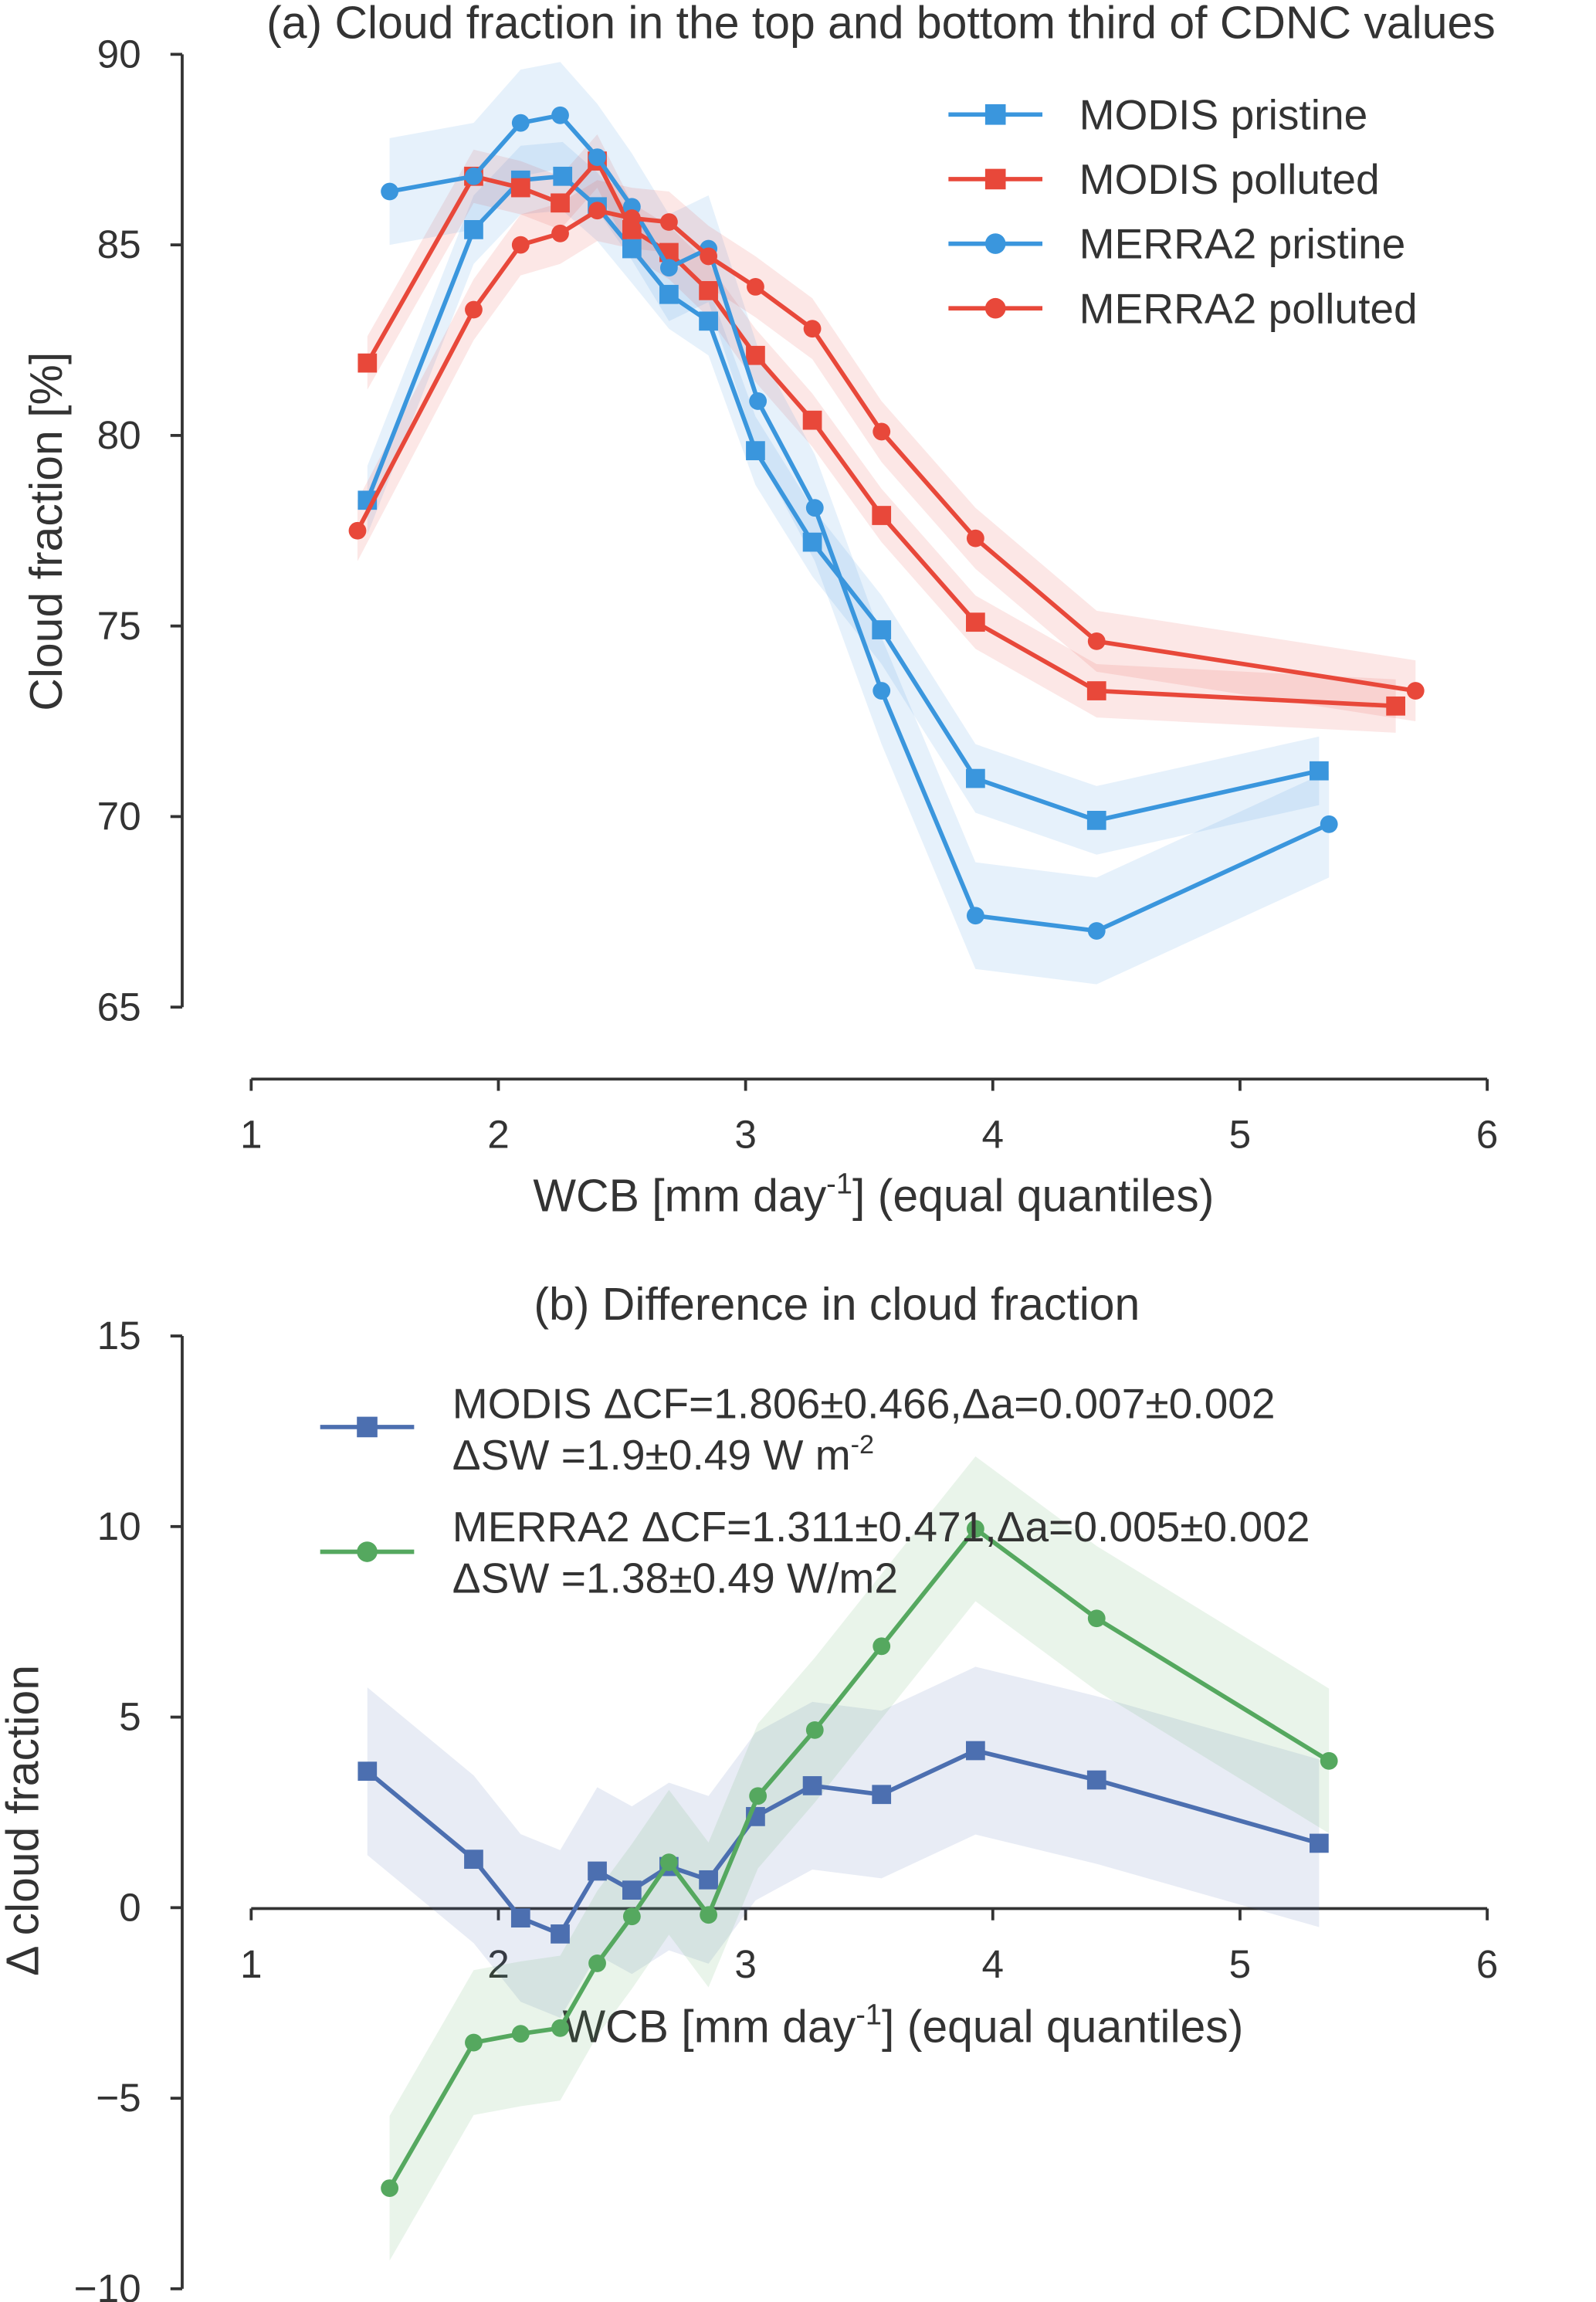 The image size is (1596, 2302). I want to click on y-tick-label: 75, so click(119, 626).